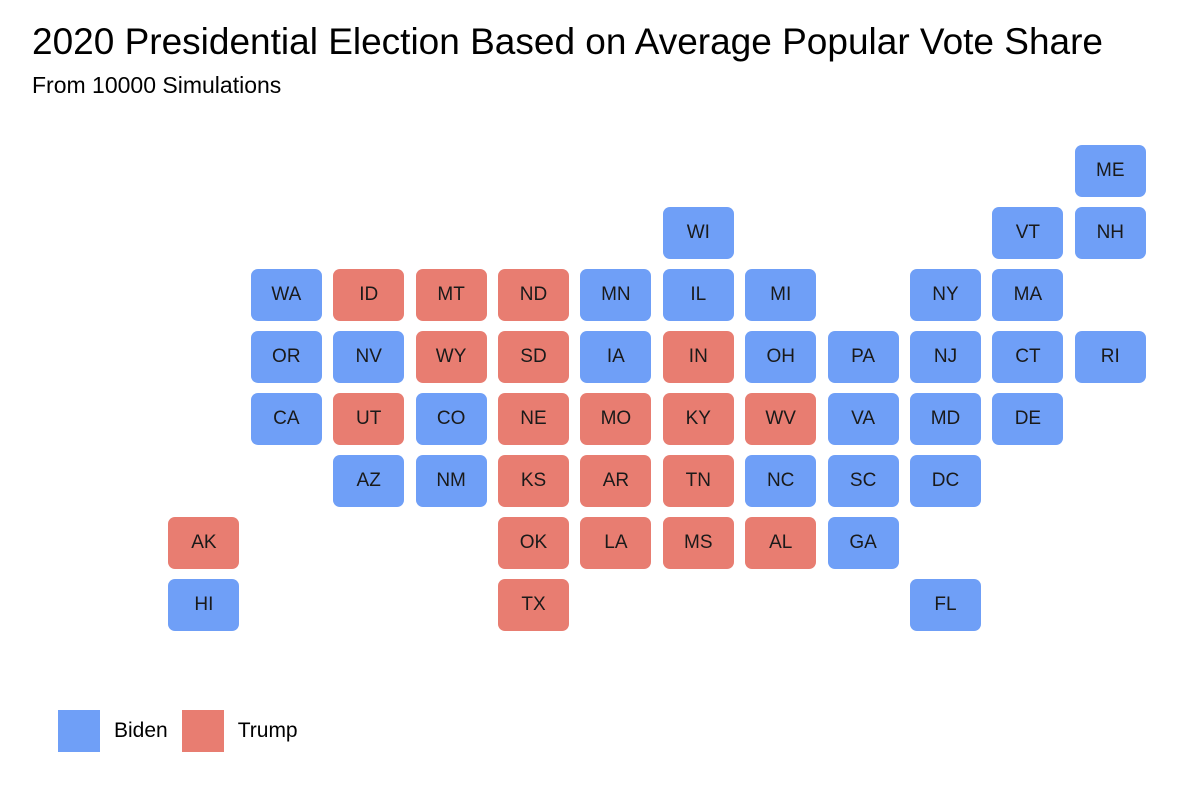 This screenshot has width=1200, height=800. I want to click on state-tile-or: OR, so click(286, 357).